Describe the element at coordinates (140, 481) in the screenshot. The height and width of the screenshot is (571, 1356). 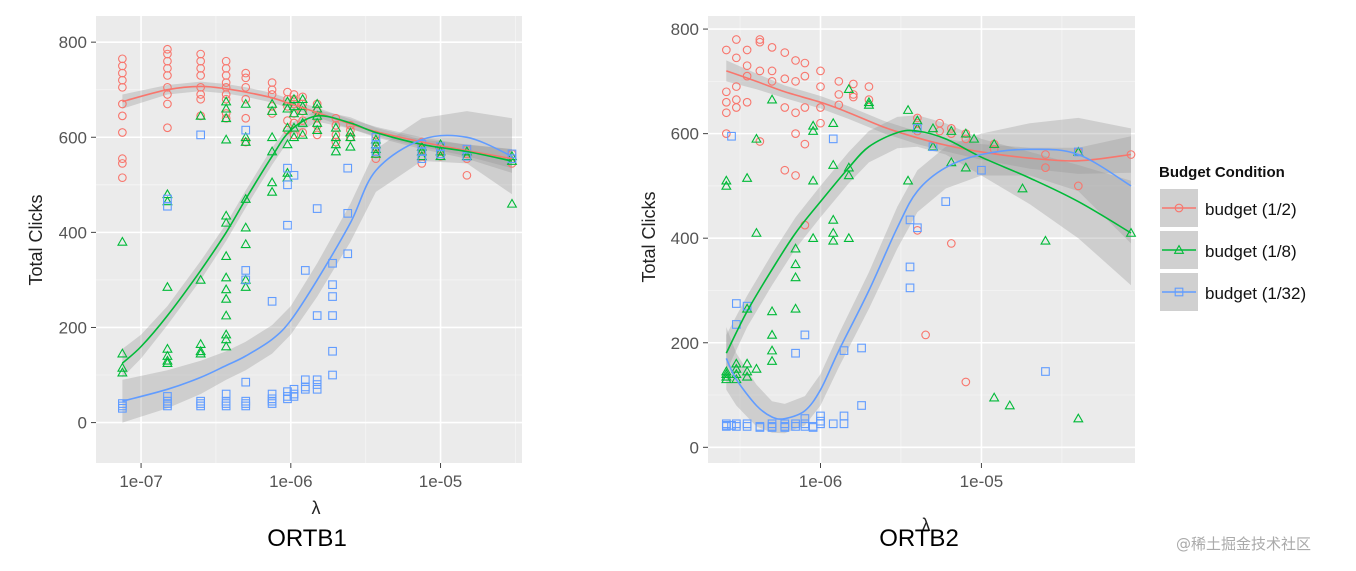
I see `x-tick-label: 1e-07` at that location.